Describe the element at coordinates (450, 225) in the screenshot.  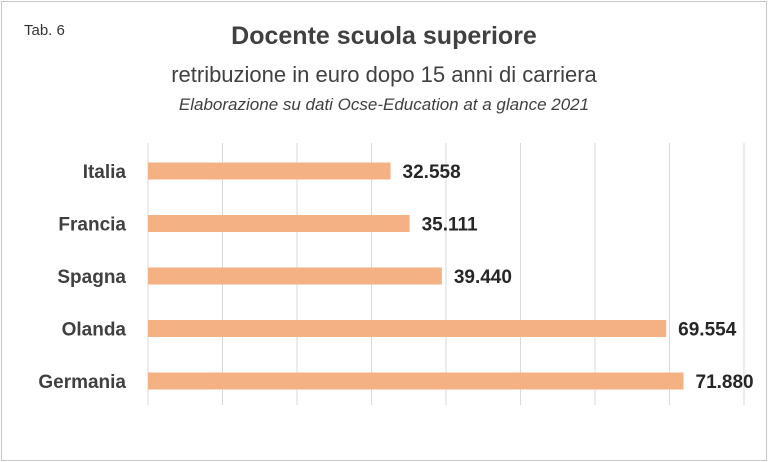
I see `value-label-francia: 35.111` at that location.